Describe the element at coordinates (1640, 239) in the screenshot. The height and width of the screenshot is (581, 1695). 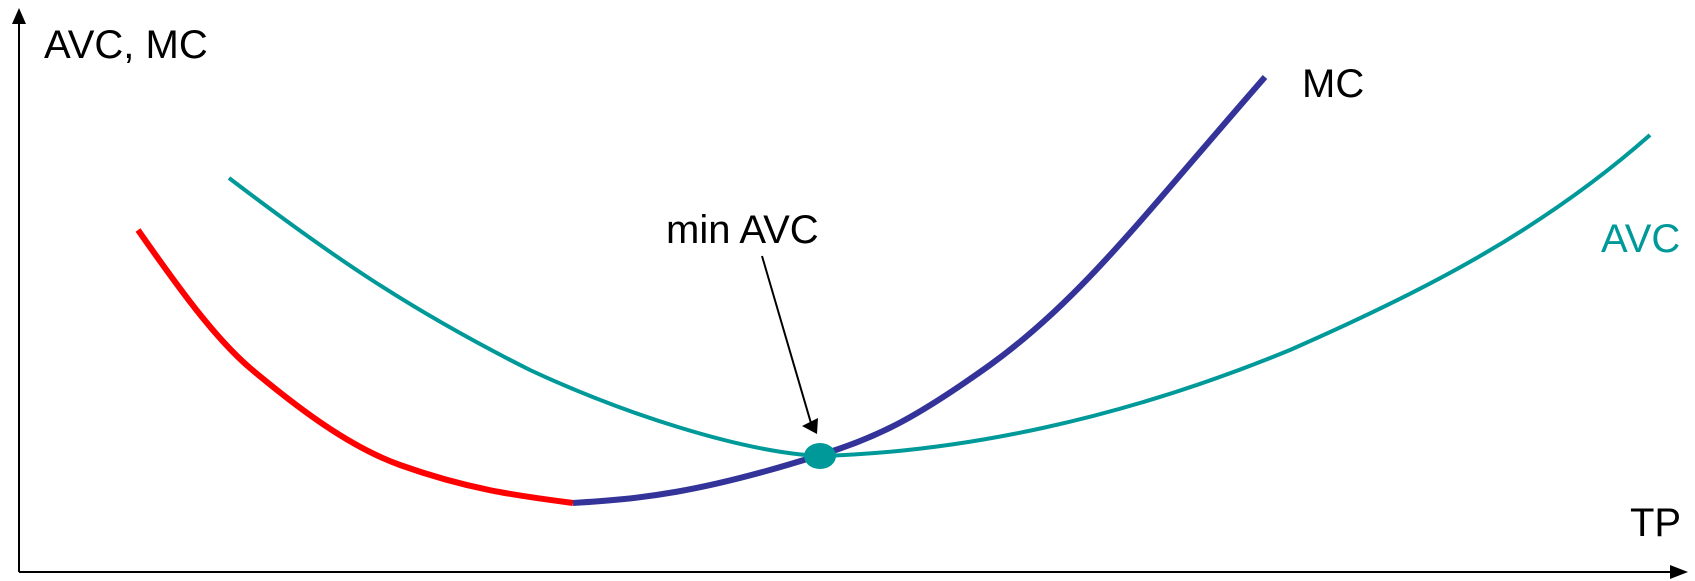
I see `avc-curve-label: AVC` at that location.